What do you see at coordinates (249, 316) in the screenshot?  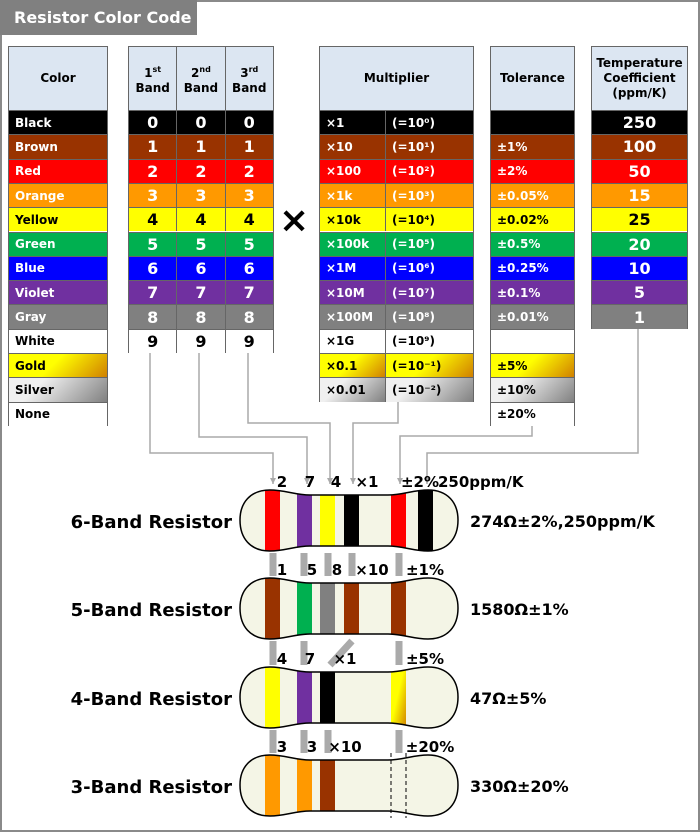 I see `band3-digit: 8` at bounding box center [249, 316].